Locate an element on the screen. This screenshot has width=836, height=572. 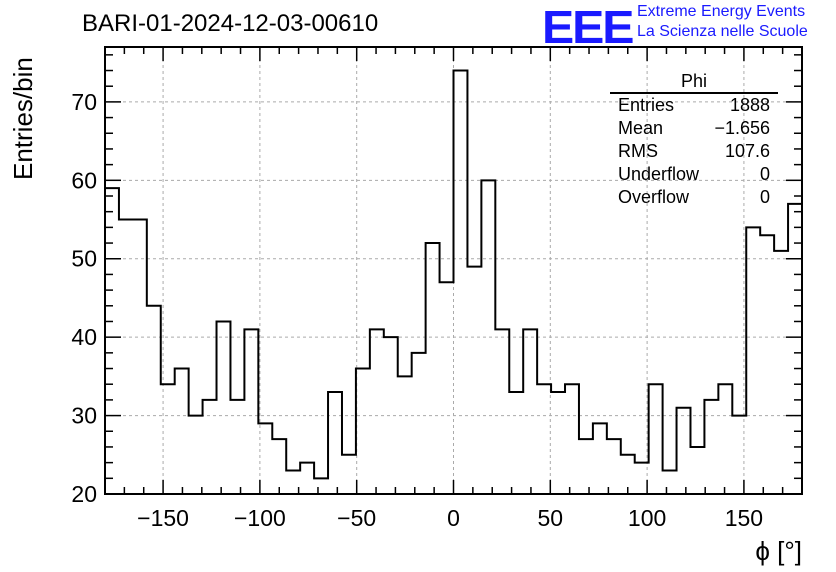
y-axis-label: Entries/bin is located at coordinates (23, 118).